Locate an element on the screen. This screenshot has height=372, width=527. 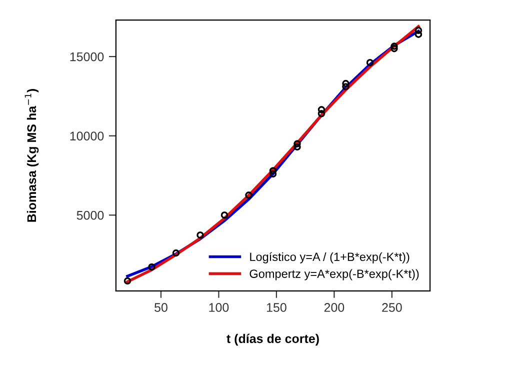
x-tick-label: 200 is located at coordinates (334, 307).